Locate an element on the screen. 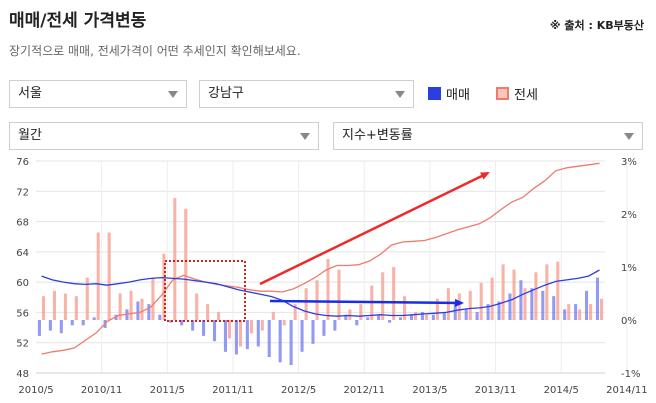 The image size is (656, 403). y-left-tick-label: 48 is located at coordinates (22, 374).